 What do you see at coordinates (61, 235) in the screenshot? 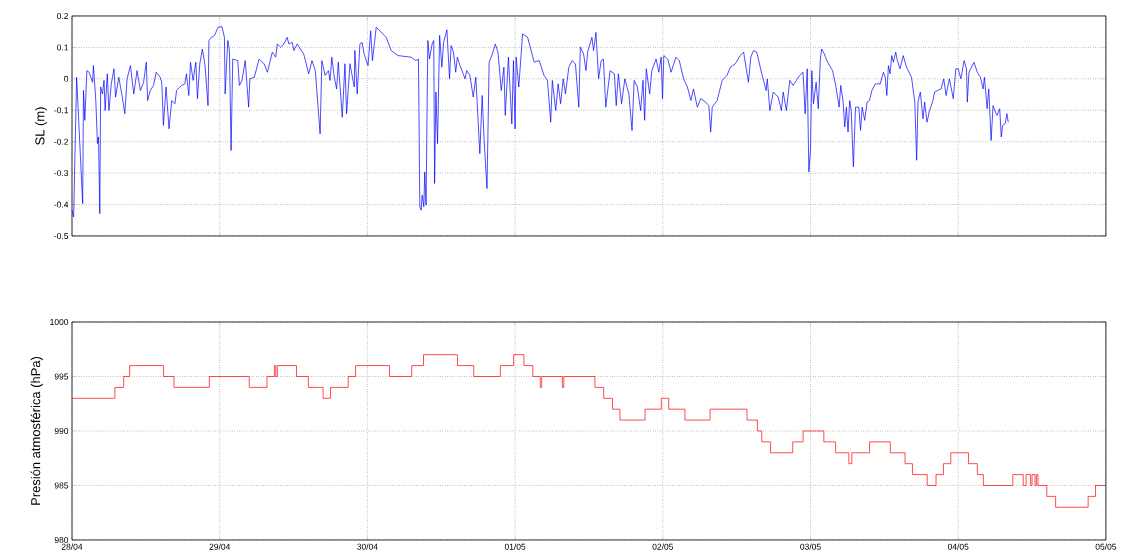
I see `y-tick-label: -0.5` at bounding box center [61, 235].